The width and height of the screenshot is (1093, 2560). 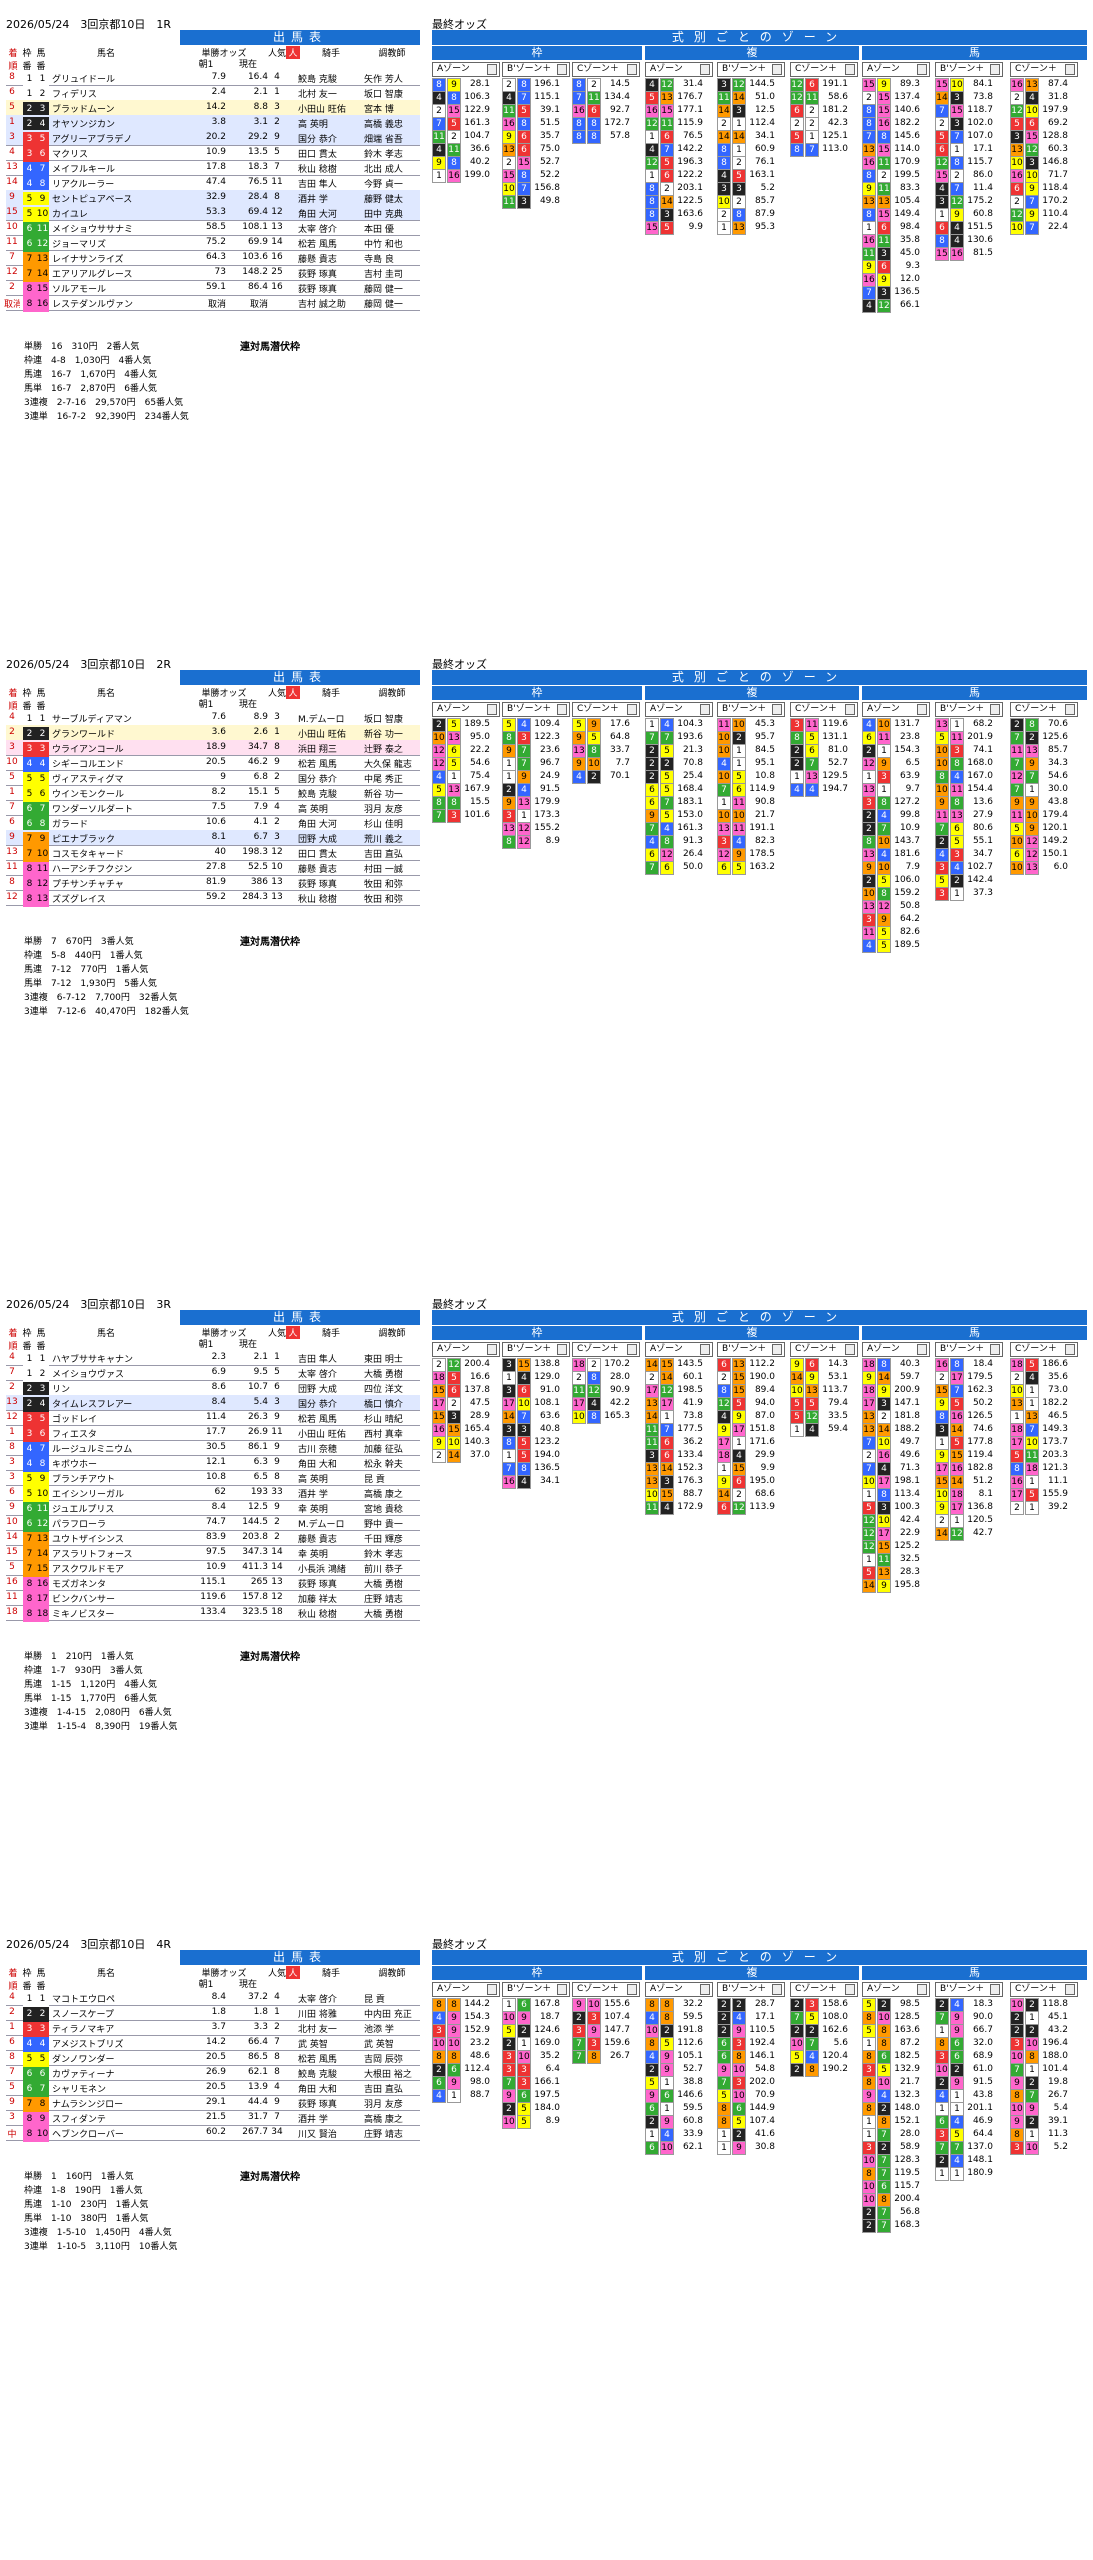 What do you see at coordinates (88, 2135) in the screenshot?
I see `horse-name: ヘブンクローバー` at bounding box center [88, 2135].